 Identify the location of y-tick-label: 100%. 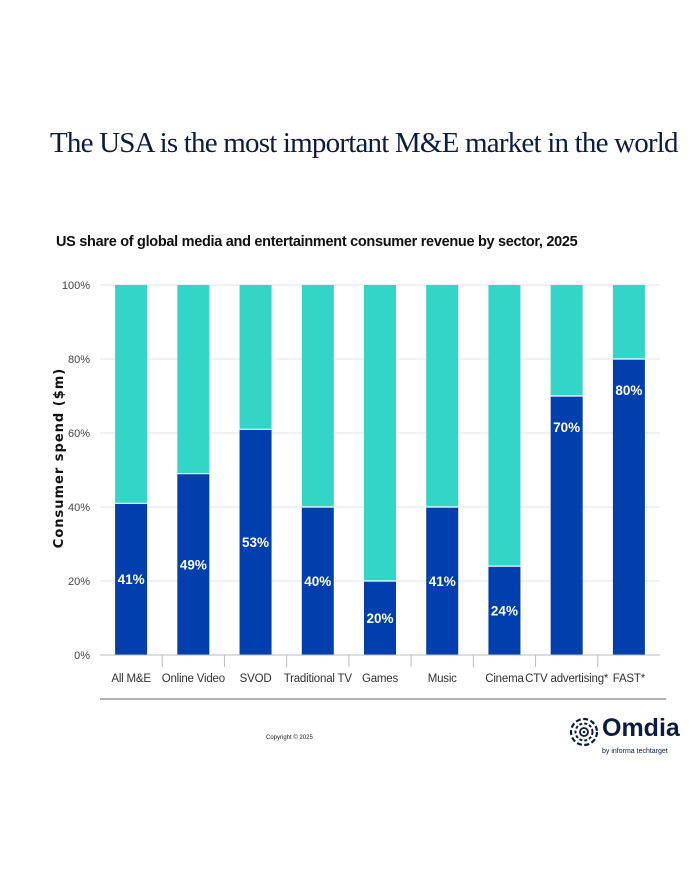
(76, 286).